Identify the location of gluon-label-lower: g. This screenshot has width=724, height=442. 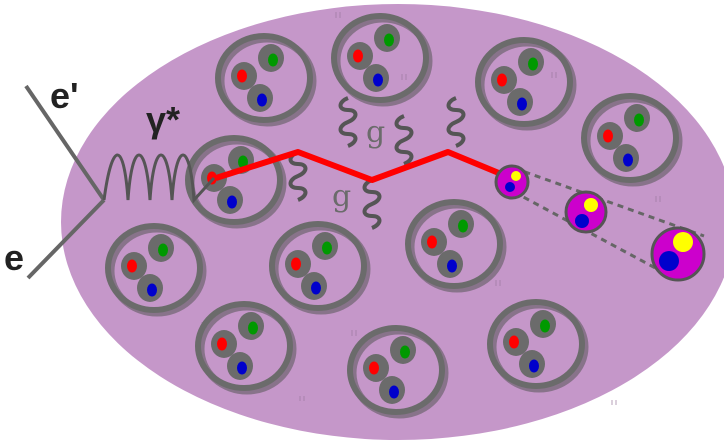
(341, 196).